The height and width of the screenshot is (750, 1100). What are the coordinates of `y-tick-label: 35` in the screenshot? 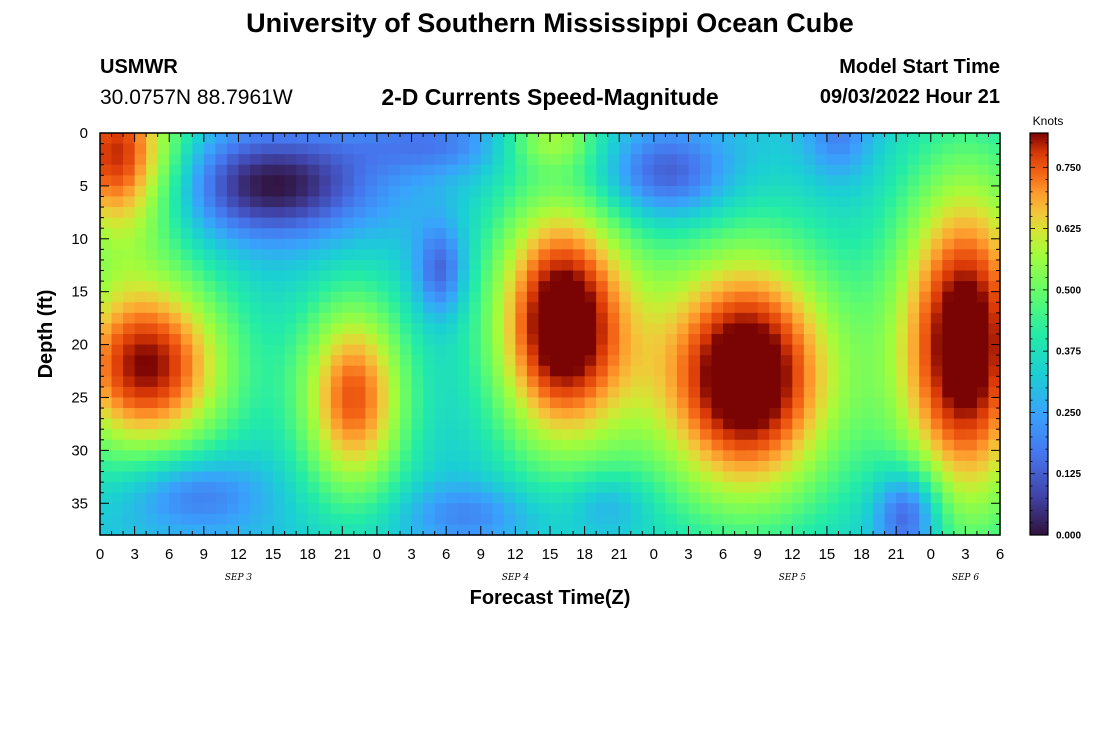 It's located at (79, 503).